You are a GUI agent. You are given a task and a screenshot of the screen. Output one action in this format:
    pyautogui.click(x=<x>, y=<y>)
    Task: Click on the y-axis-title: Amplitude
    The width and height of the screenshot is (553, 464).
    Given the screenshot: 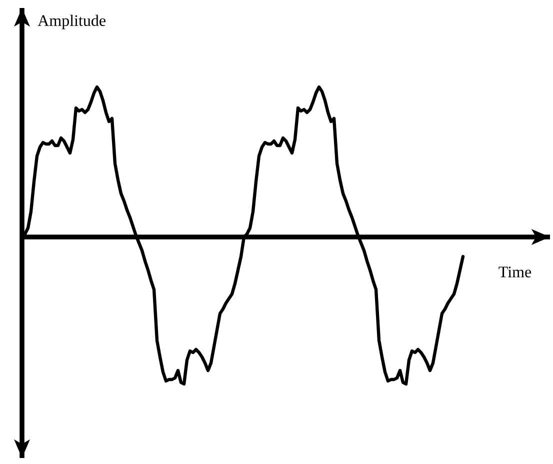 What is the action you would take?
    pyautogui.click(x=72, y=22)
    